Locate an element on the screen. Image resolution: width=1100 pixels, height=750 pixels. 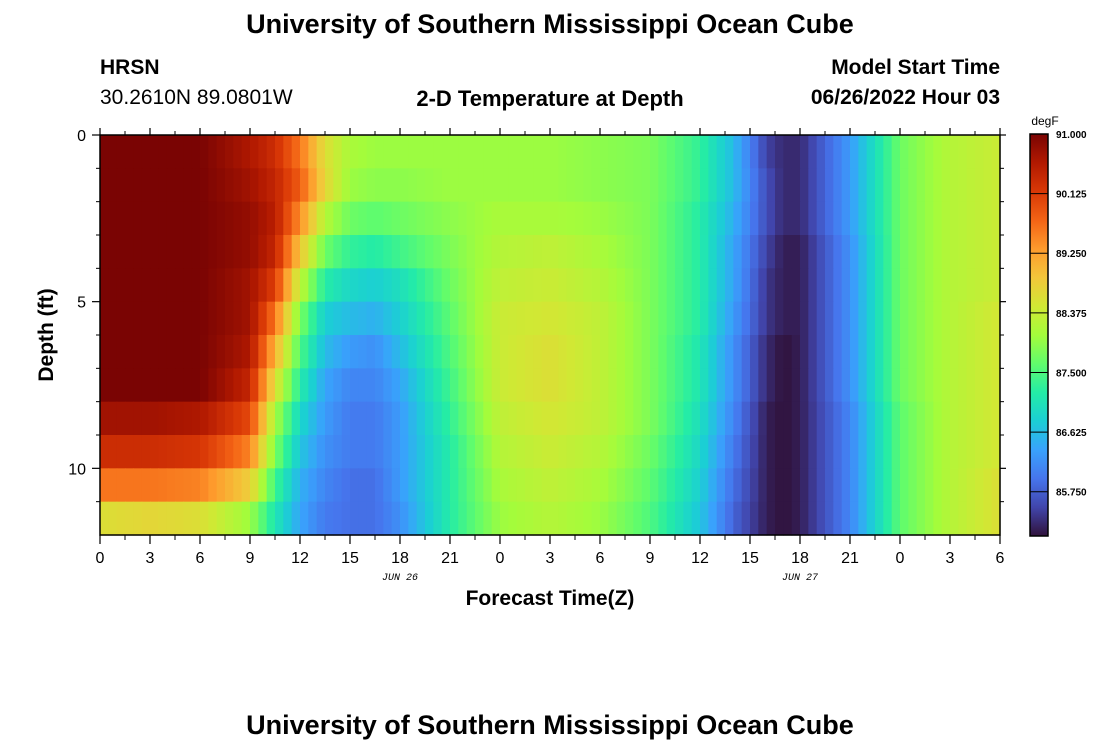
chart-subtitle: 2-D Temperature at Depth is located at coordinates (550, 98).